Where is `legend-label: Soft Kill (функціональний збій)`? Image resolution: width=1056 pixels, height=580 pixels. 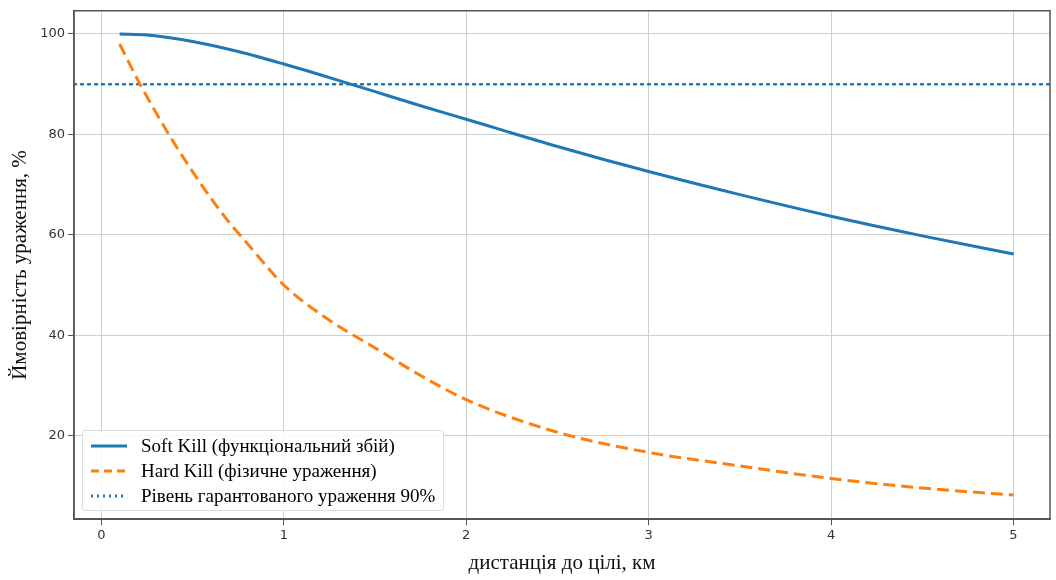
legend-label: Soft Kill (функціональний збій) is located at coordinates (268, 446).